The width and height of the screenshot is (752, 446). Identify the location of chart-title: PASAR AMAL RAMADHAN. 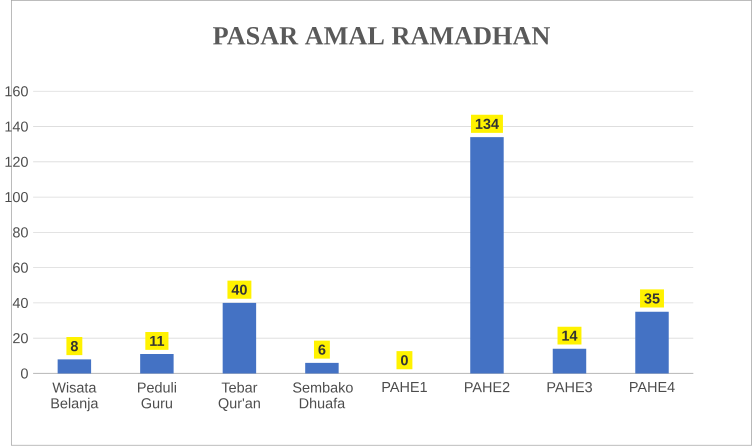
(381, 36).